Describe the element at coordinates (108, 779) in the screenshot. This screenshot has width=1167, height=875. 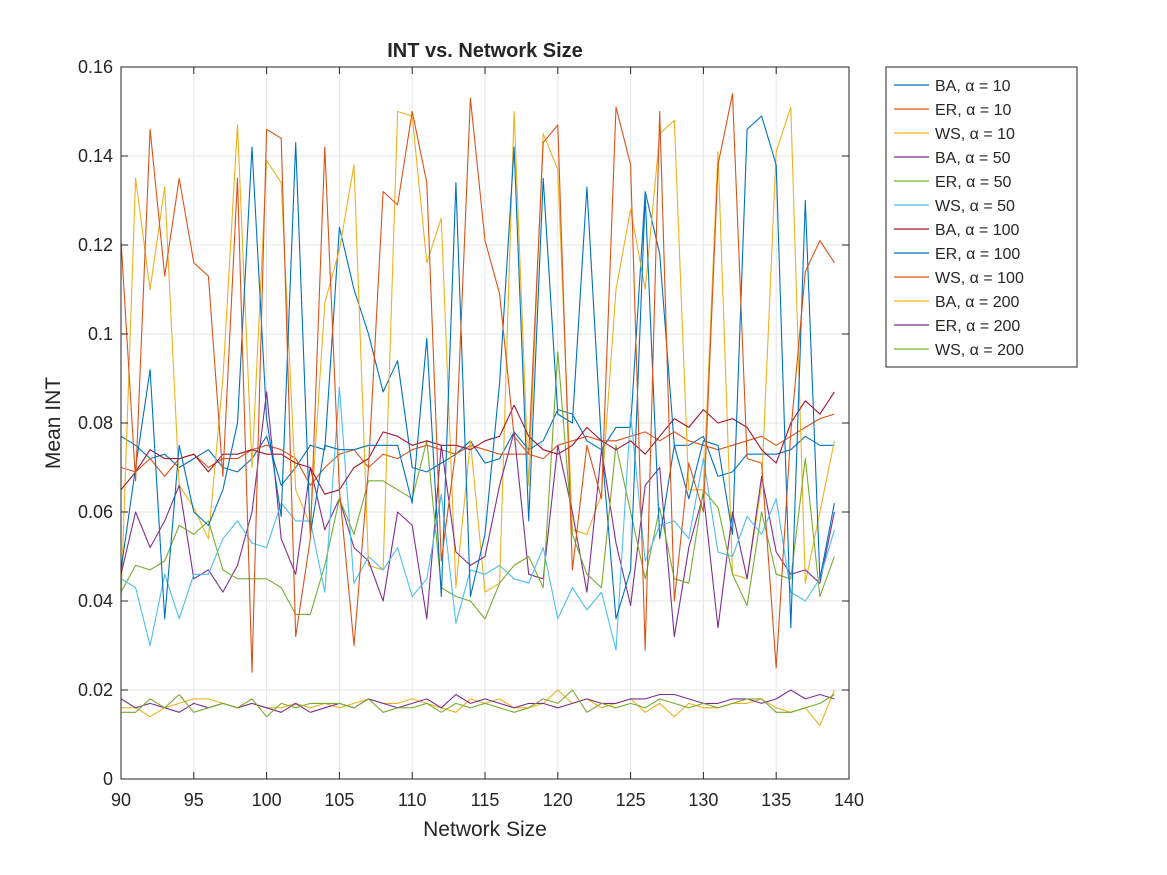
I see `y-tick-label: 0` at that location.